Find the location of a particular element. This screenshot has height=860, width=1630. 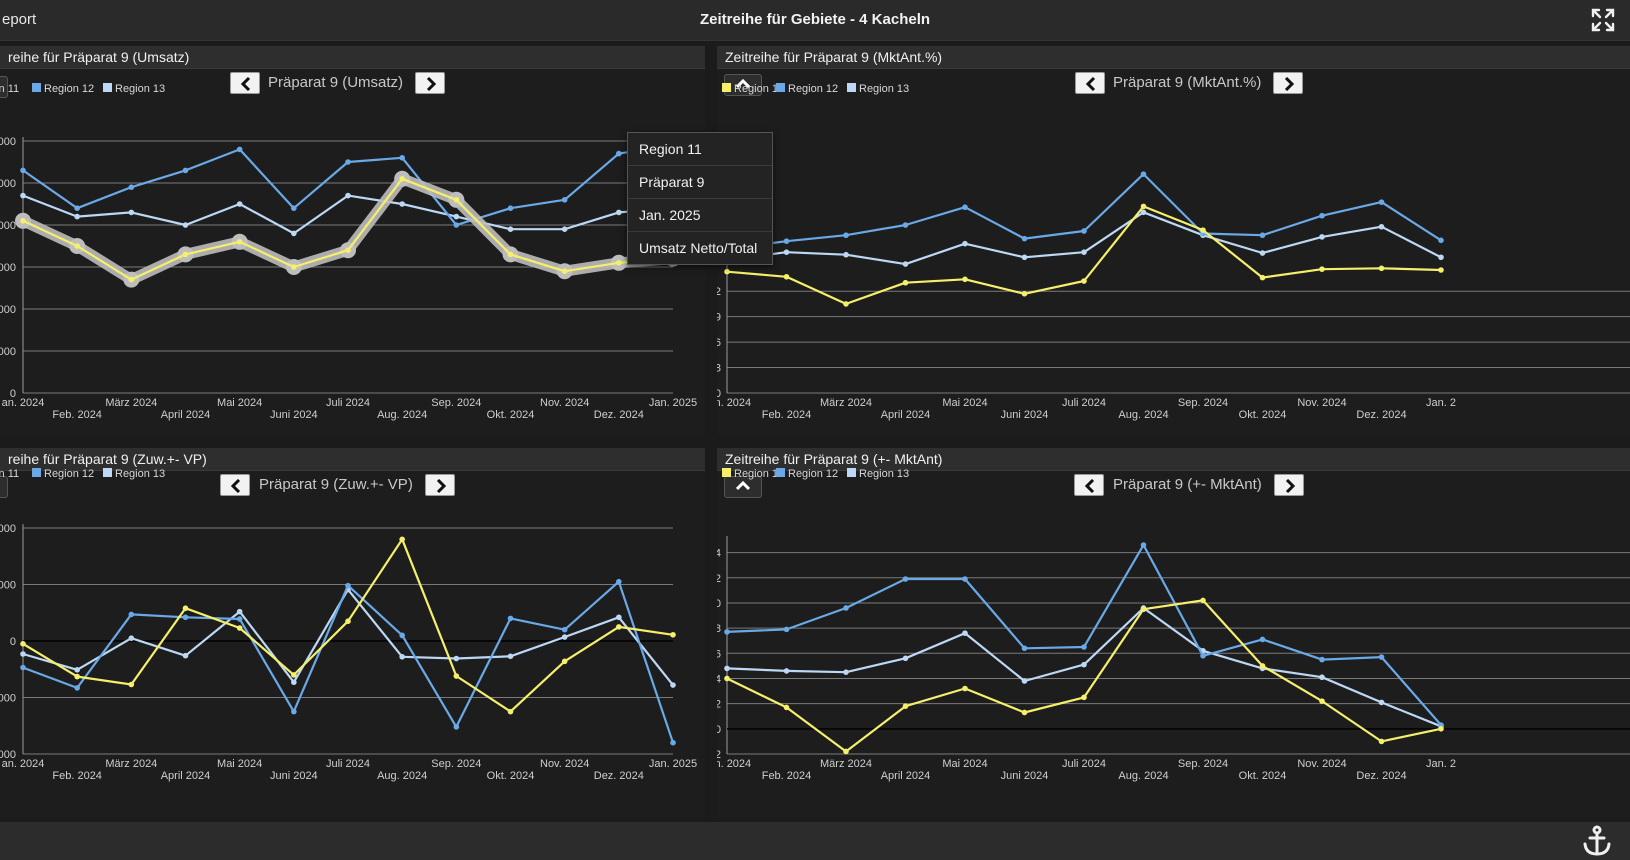

tile-header: reihe für Präparat 9 (Zuw.+- VP) is located at coordinates (352, 459).